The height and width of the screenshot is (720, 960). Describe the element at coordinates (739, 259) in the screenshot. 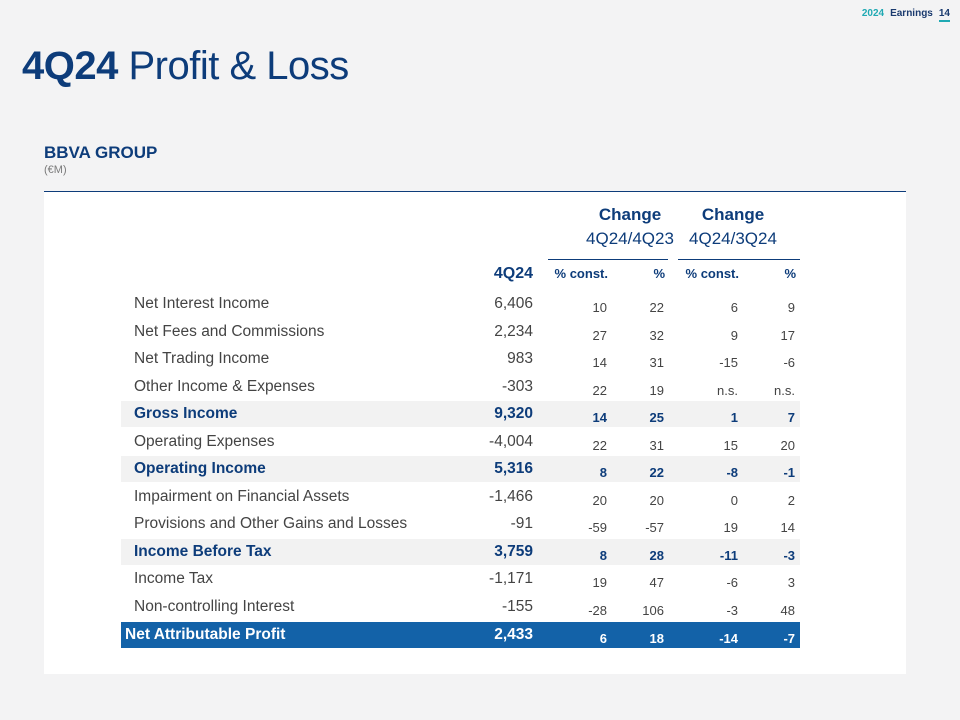

I see `group-underline-qoq` at that location.